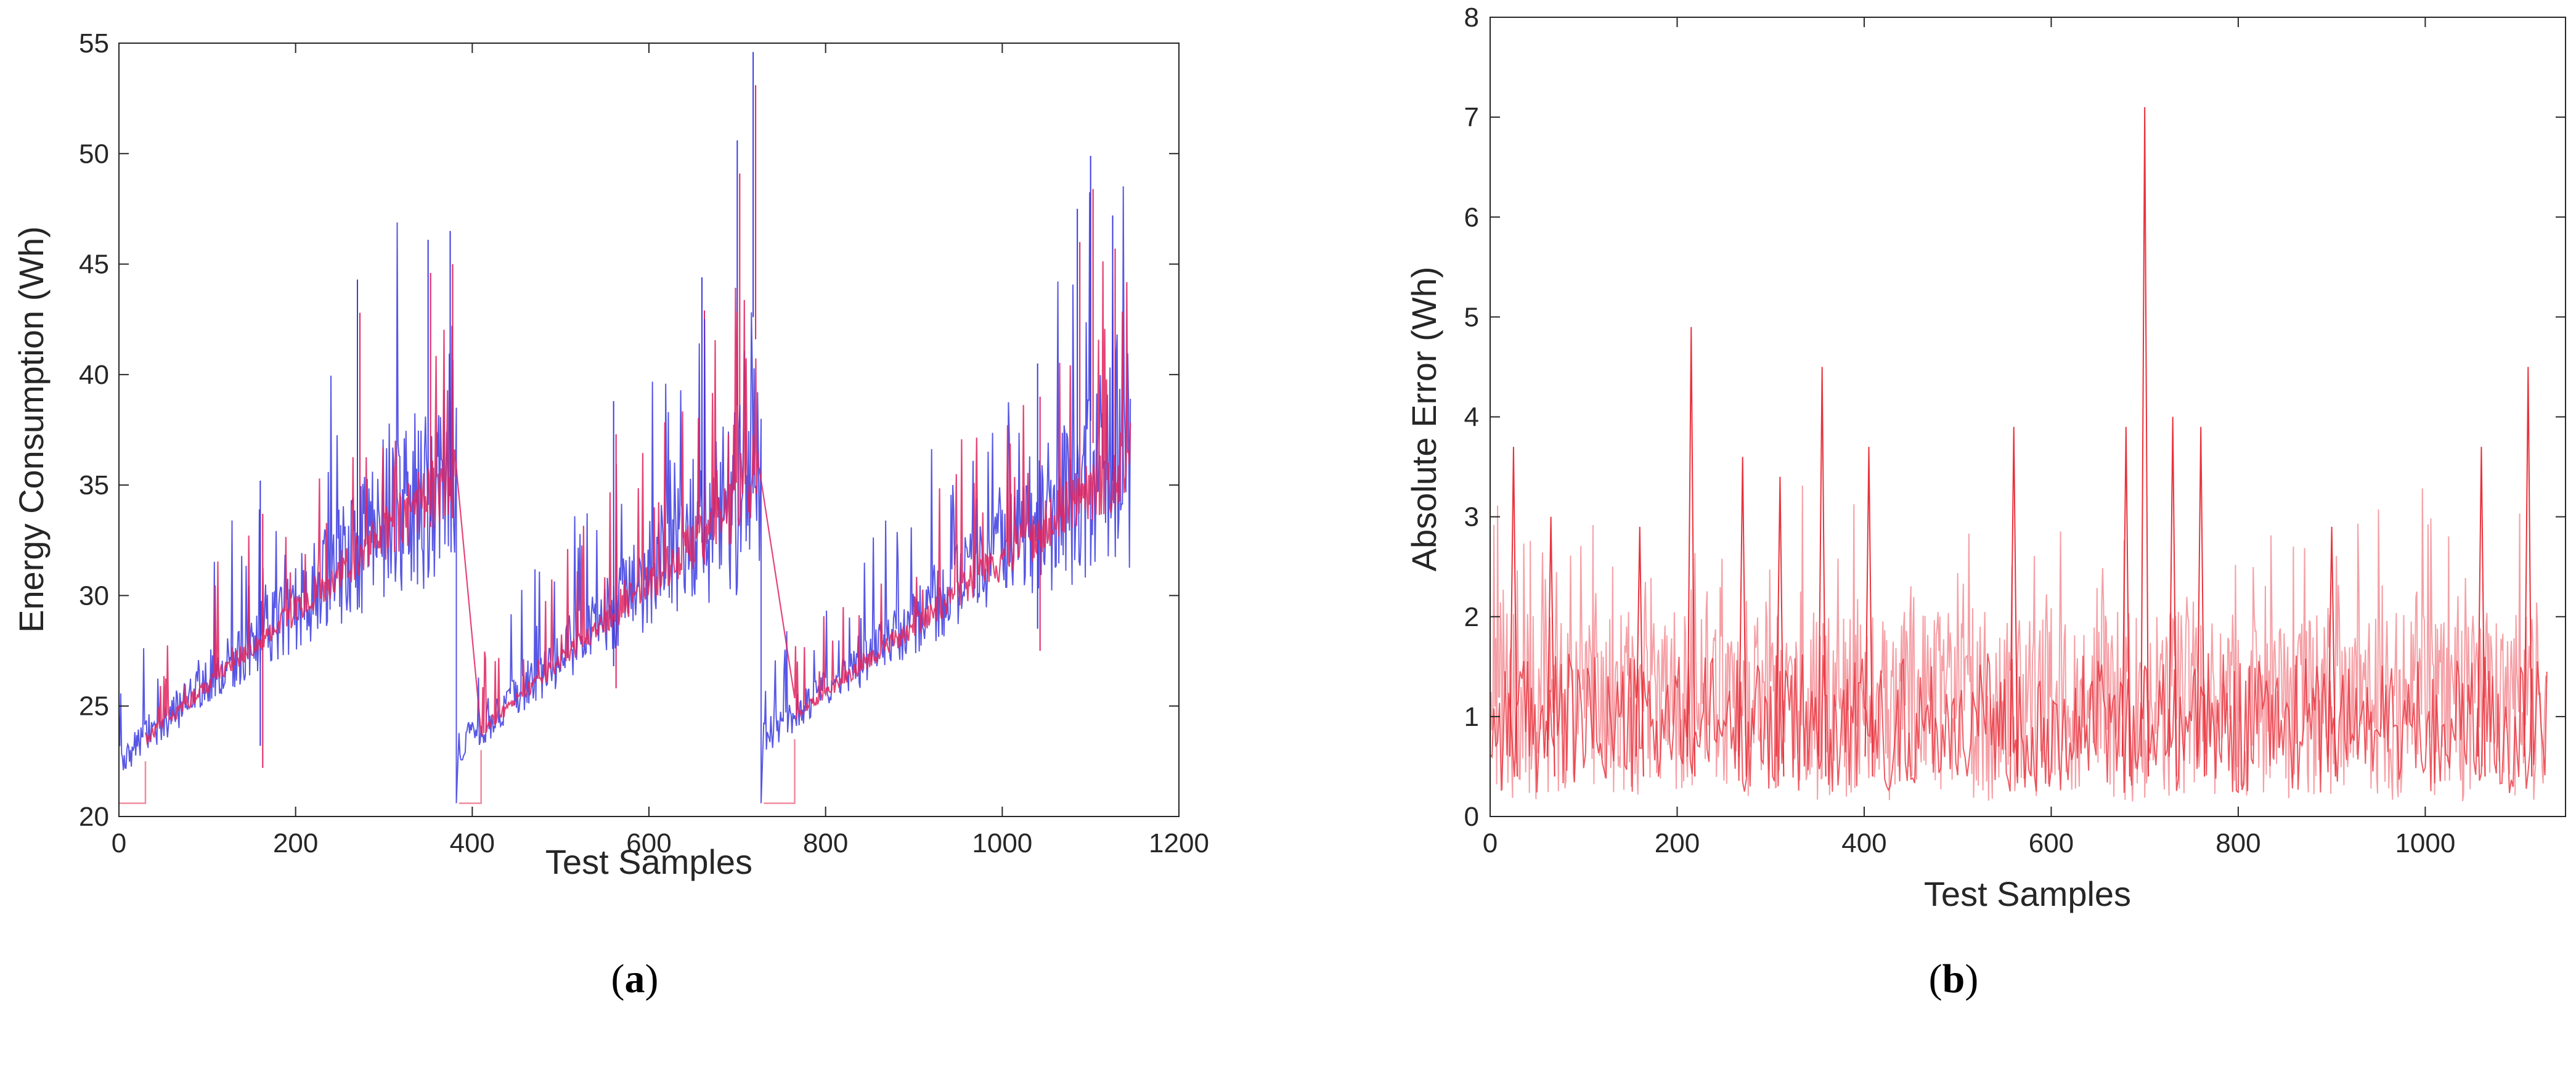 This screenshot has width=2576, height=1071. I want to click on panel-a-y-tick-label: 40, so click(94, 375).